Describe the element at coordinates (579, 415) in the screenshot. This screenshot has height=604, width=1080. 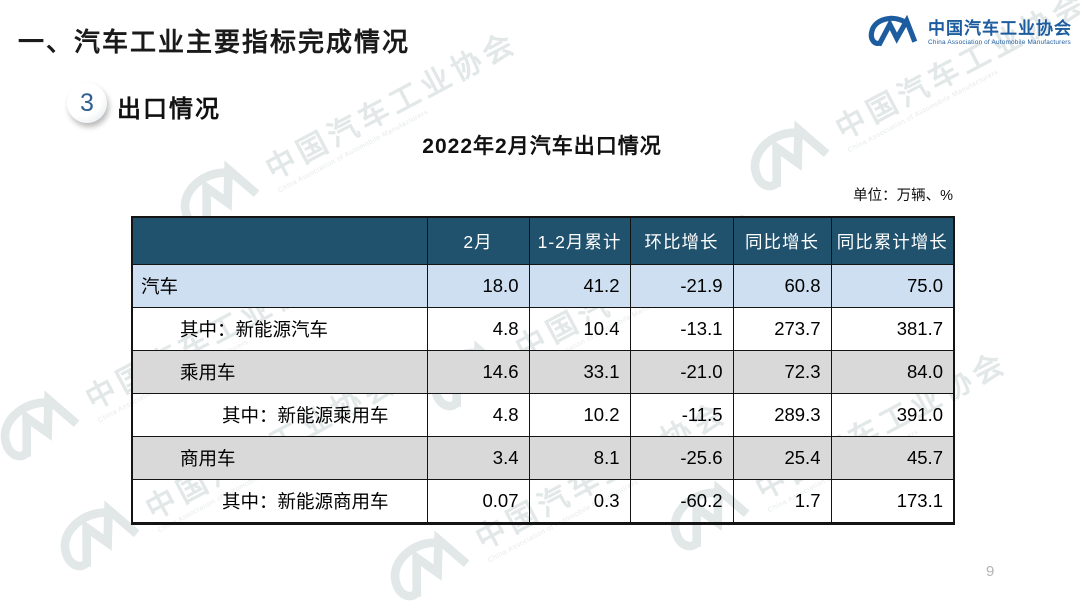
I see `cell-value: 10.2` at that location.